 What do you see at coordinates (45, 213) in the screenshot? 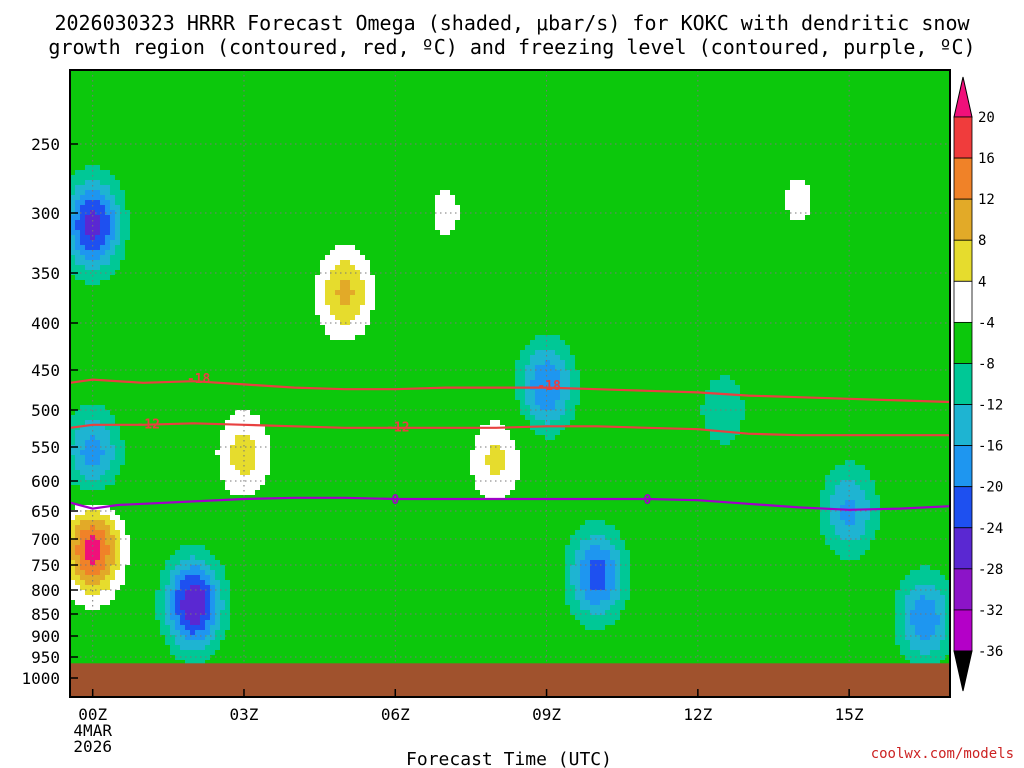
I see `y-tick-label: 300` at bounding box center [45, 213].